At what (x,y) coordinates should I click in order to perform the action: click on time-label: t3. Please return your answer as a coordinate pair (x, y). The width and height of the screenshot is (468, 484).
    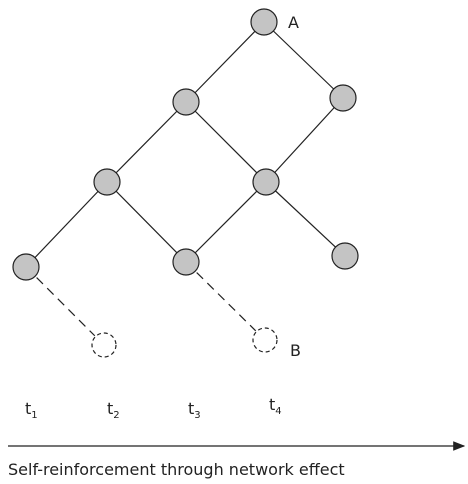
    Looking at the image, I should click on (194, 410).